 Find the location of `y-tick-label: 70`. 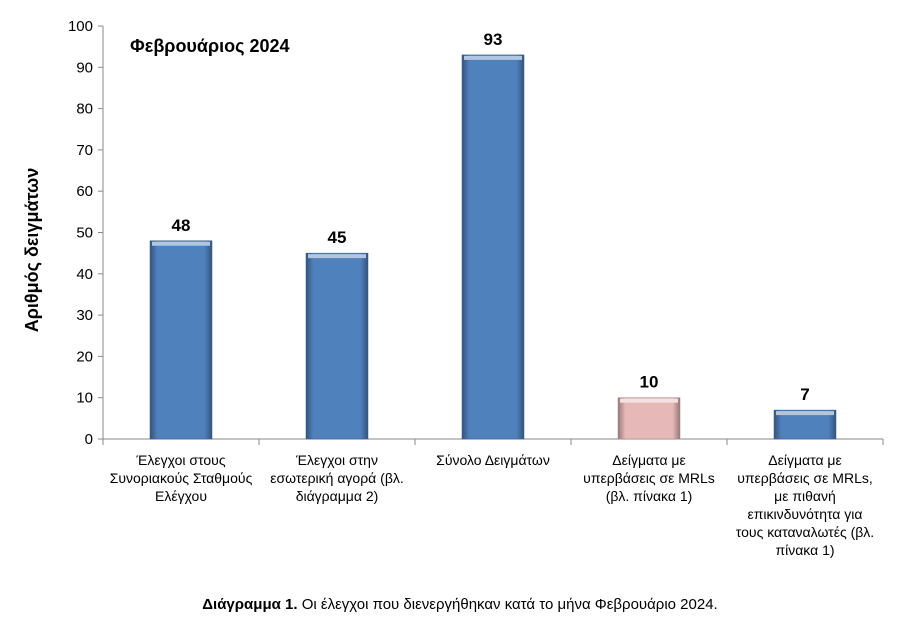

y-tick-label: 70 is located at coordinates (84, 150).